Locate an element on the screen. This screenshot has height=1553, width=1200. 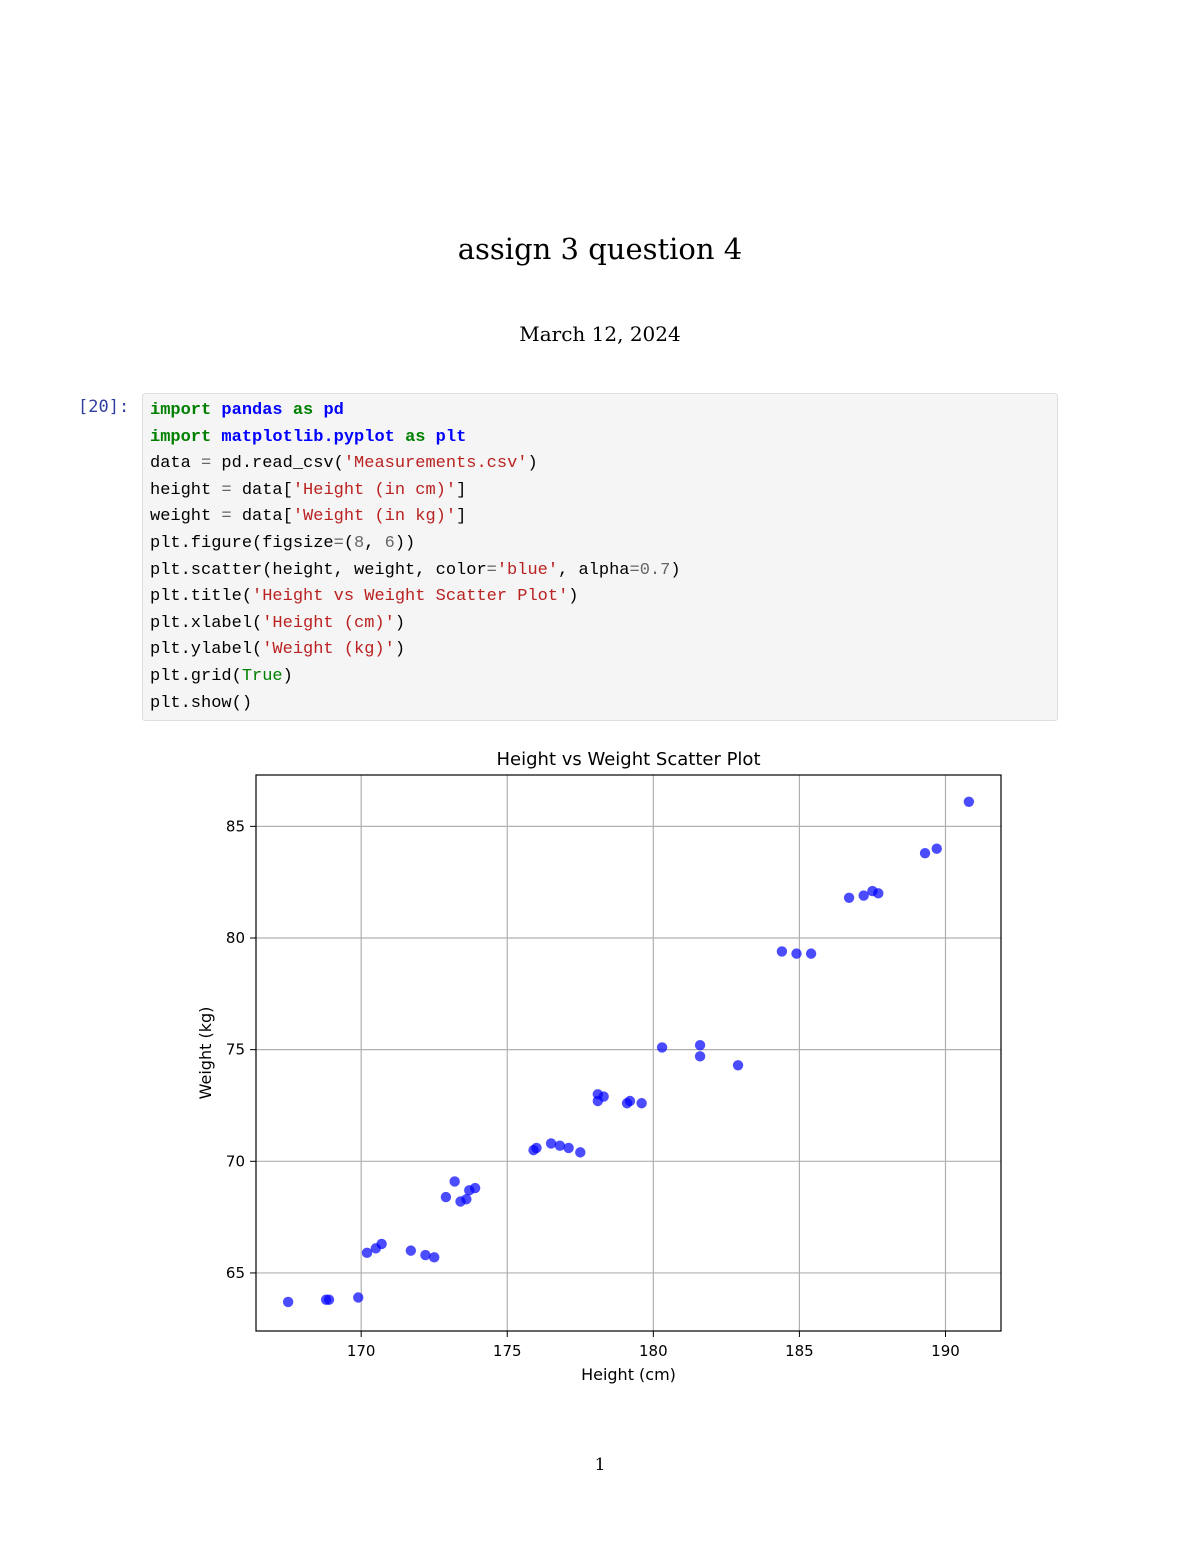
y-axis-label: Weight (kg) is located at coordinates (205, 1053).